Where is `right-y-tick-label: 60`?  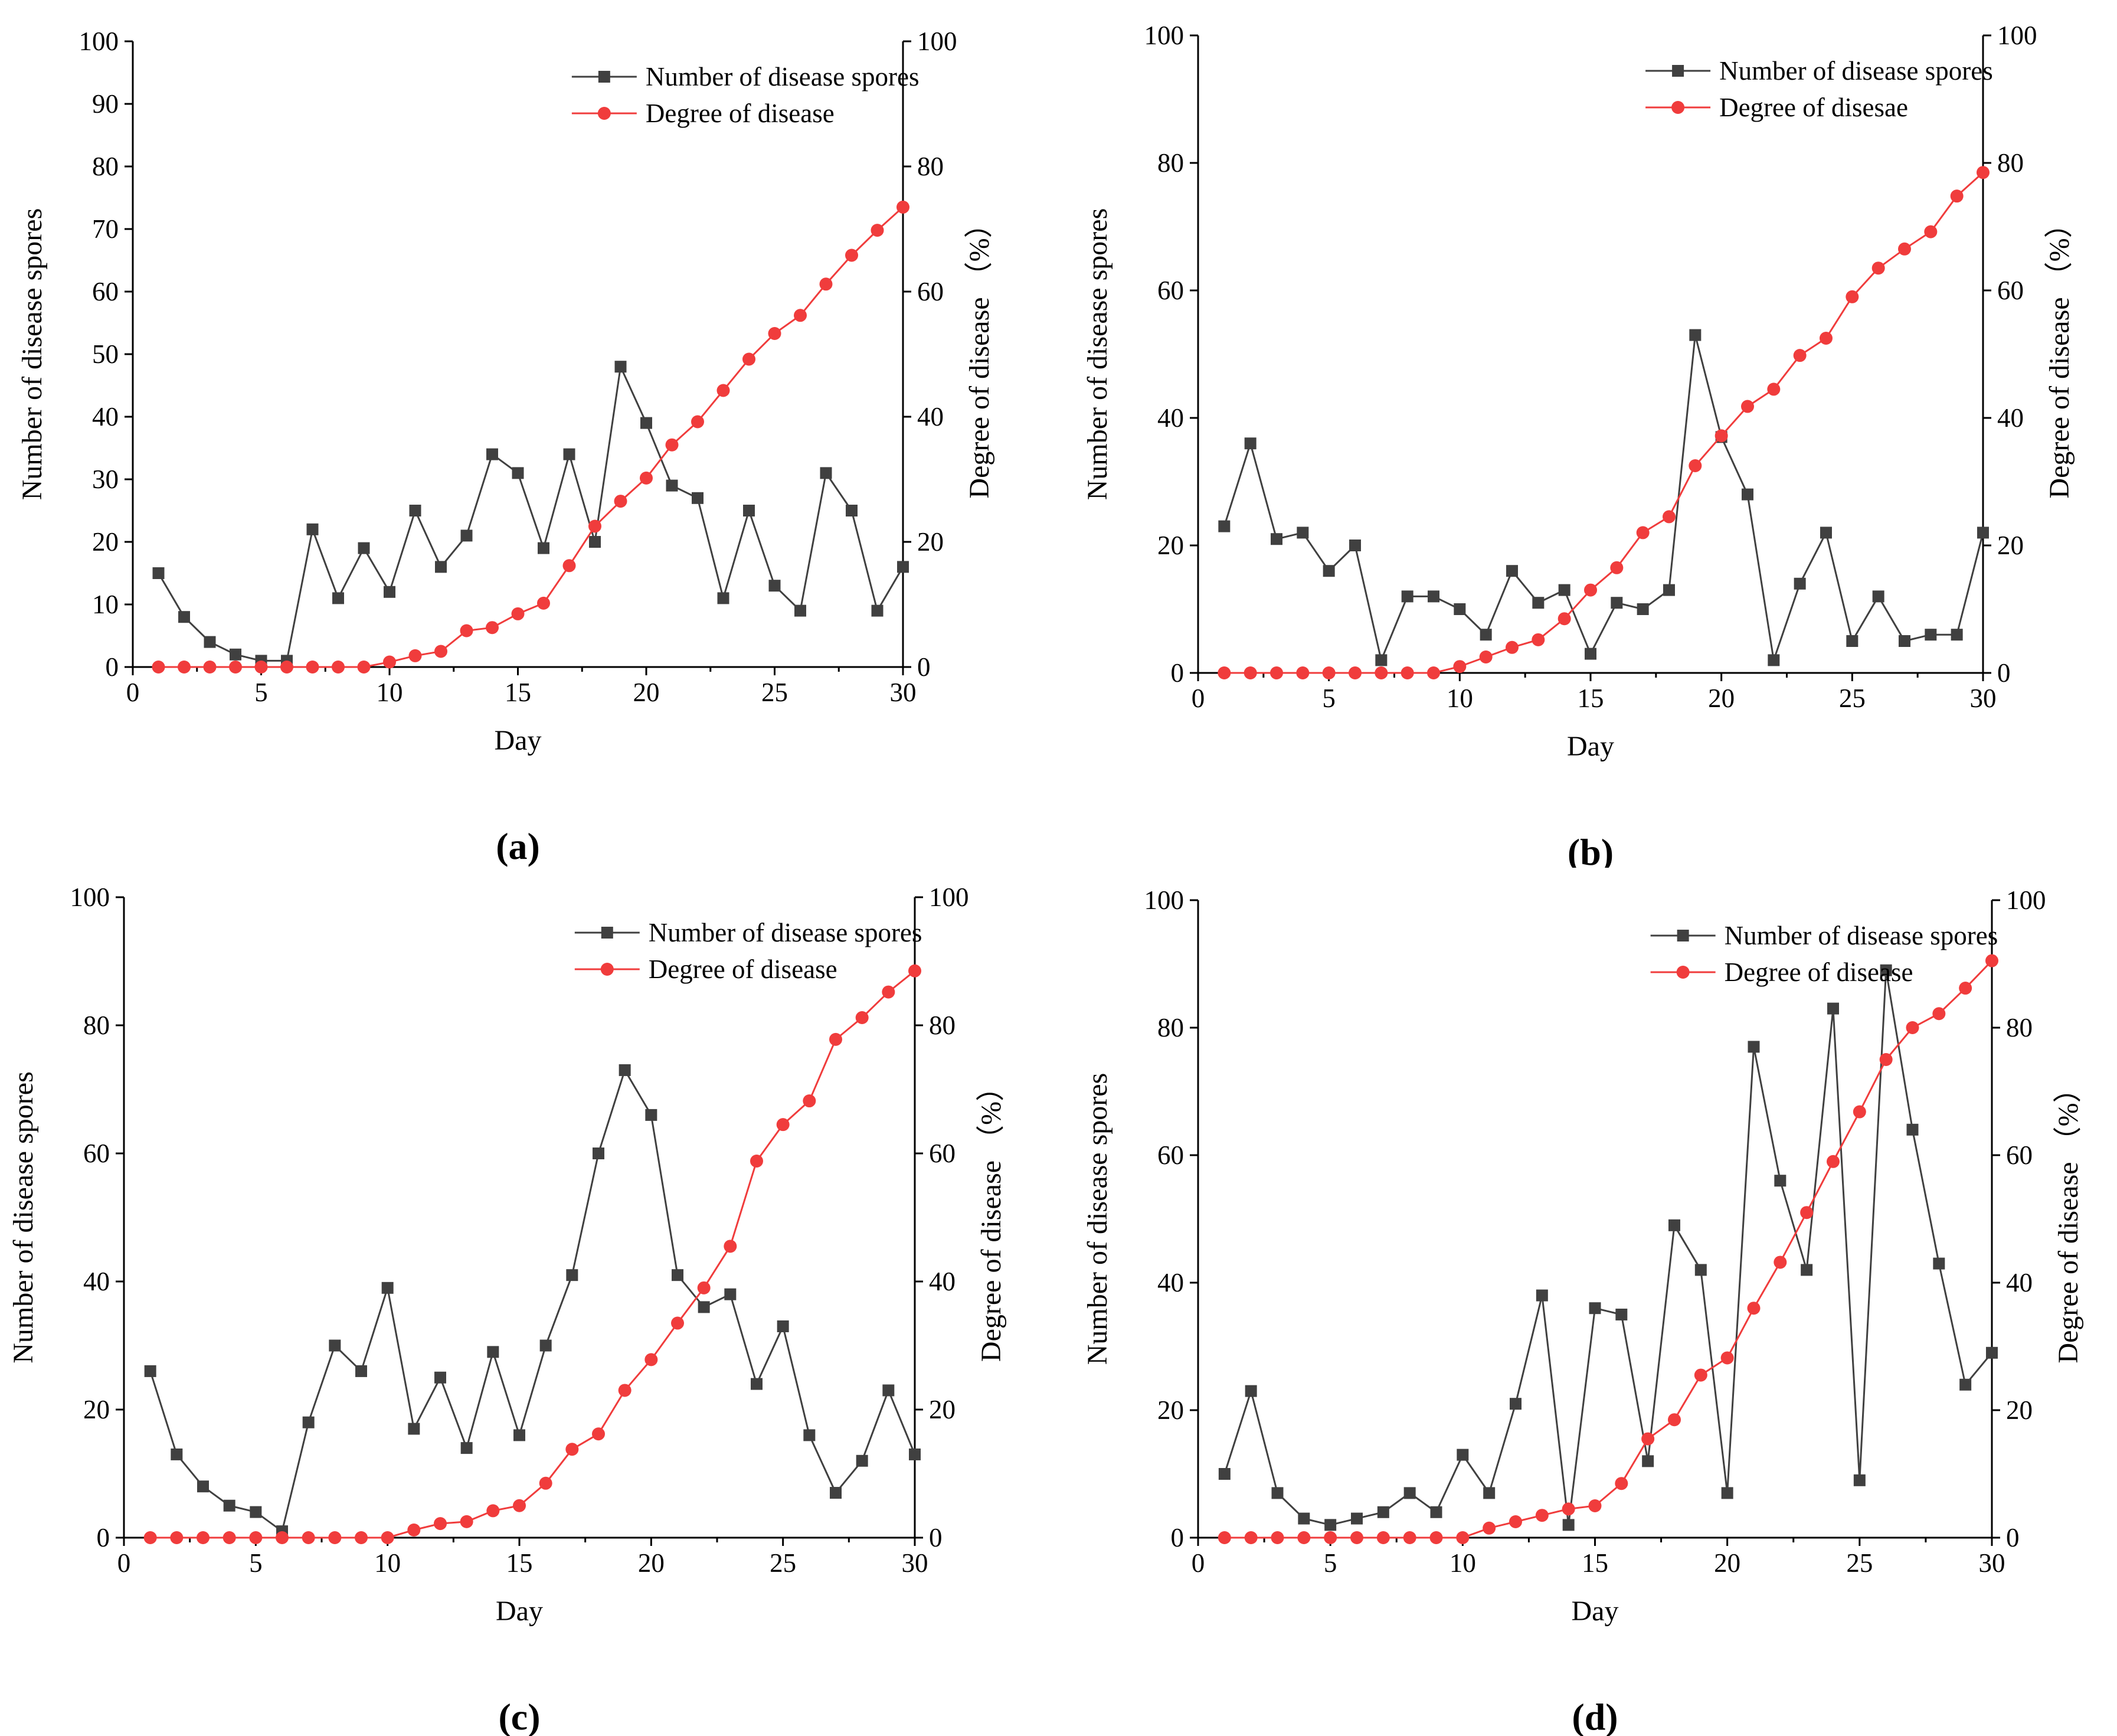 right-y-tick-label: 60 is located at coordinates (942, 1153).